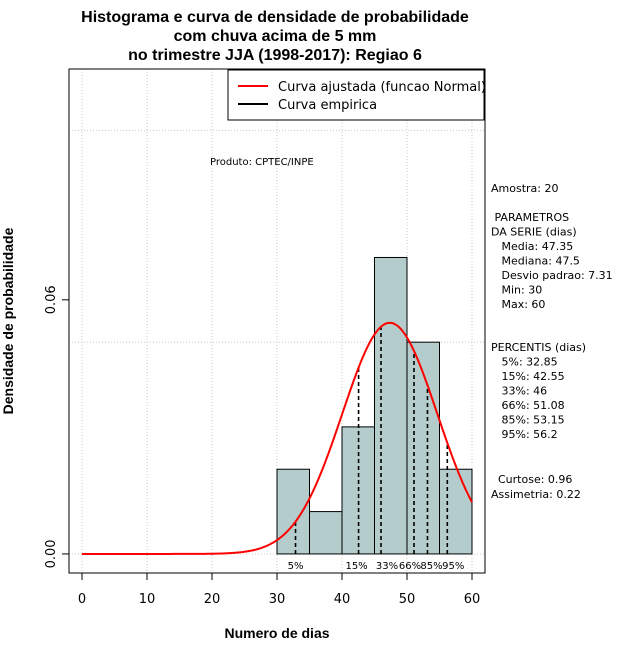 This screenshot has height=660, width=640. What do you see at coordinates (472, 599) in the screenshot?
I see `x-tick-label: 60` at bounding box center [472, 599].